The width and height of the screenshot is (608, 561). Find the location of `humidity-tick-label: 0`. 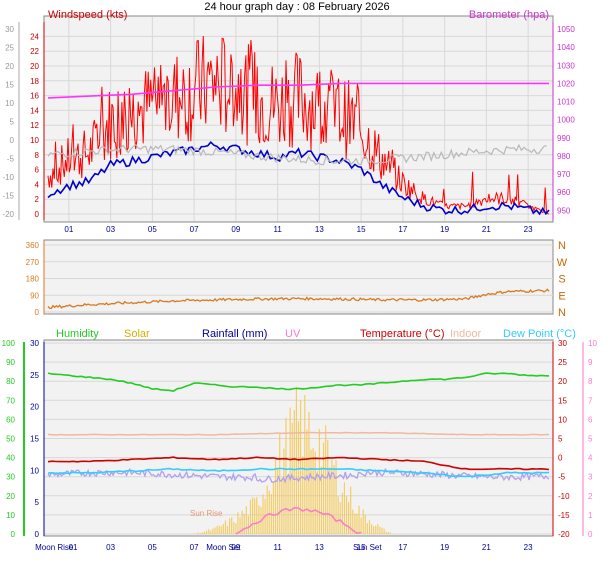

humidity-tick-label: 0 is located at coordinates (13, 534).